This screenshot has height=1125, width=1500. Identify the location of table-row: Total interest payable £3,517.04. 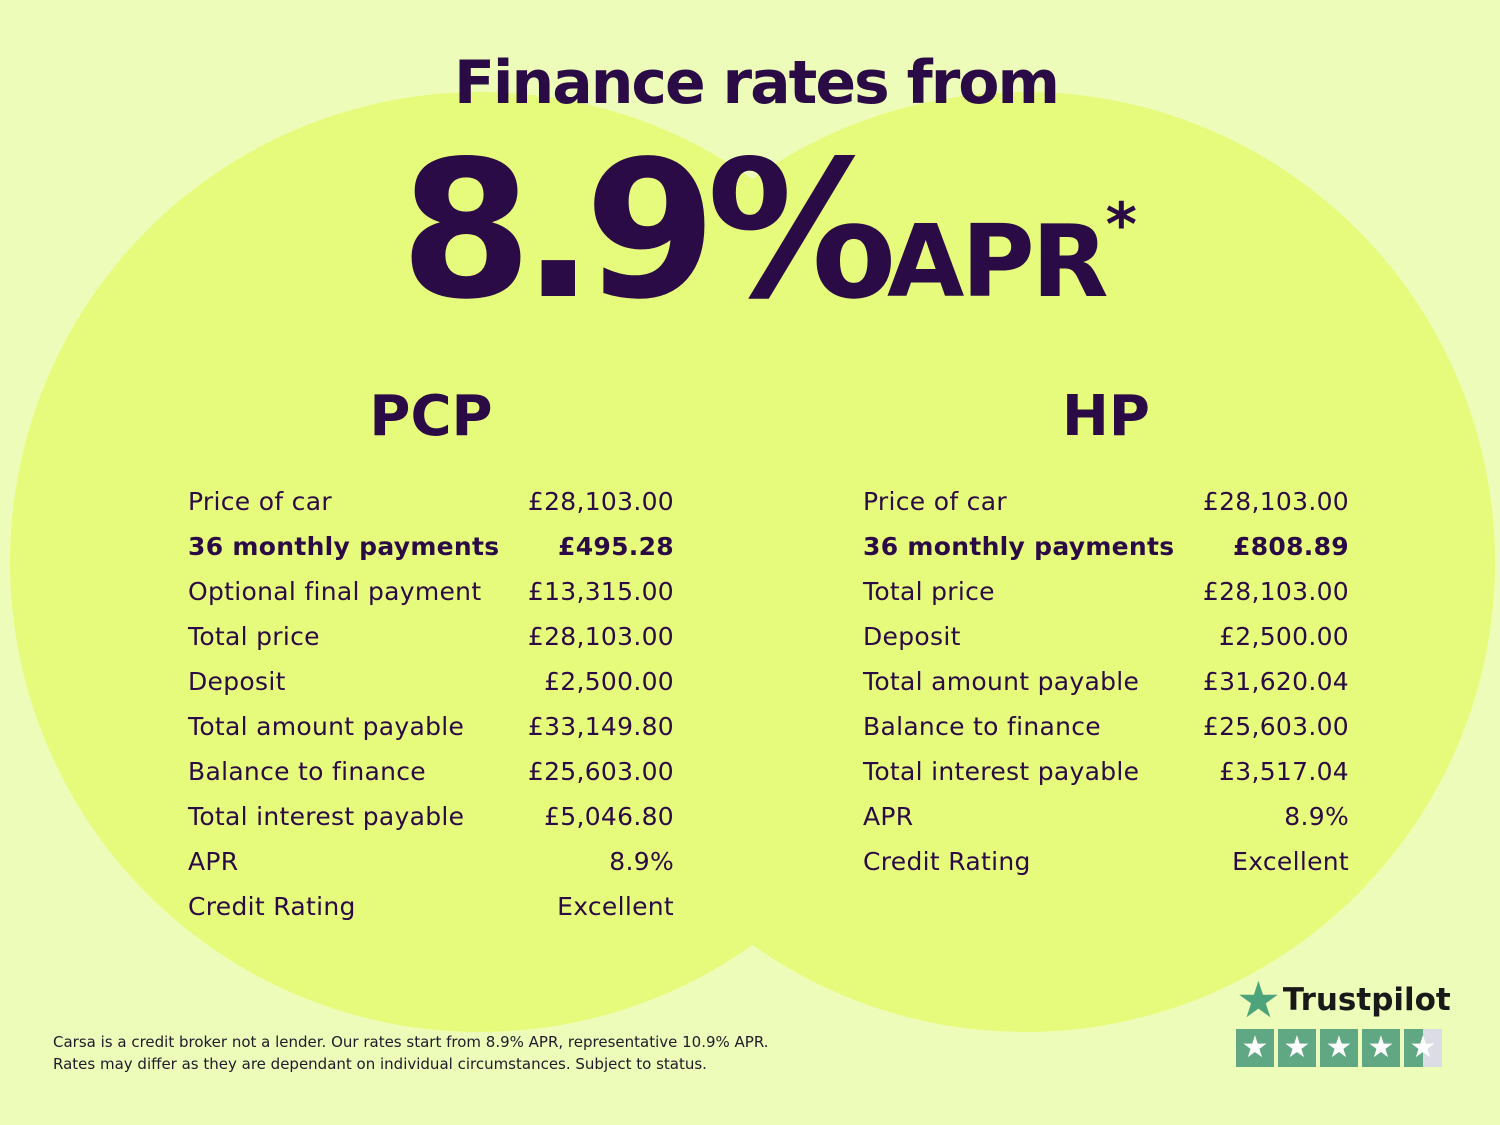
(1106, 771).